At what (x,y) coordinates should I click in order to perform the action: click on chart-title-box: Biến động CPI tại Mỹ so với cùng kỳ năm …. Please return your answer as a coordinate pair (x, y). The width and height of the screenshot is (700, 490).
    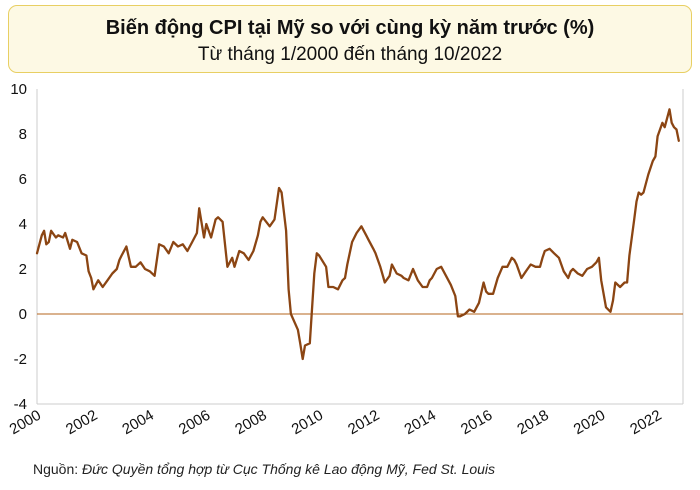
    Looking at the image, I should click on (350, 39).